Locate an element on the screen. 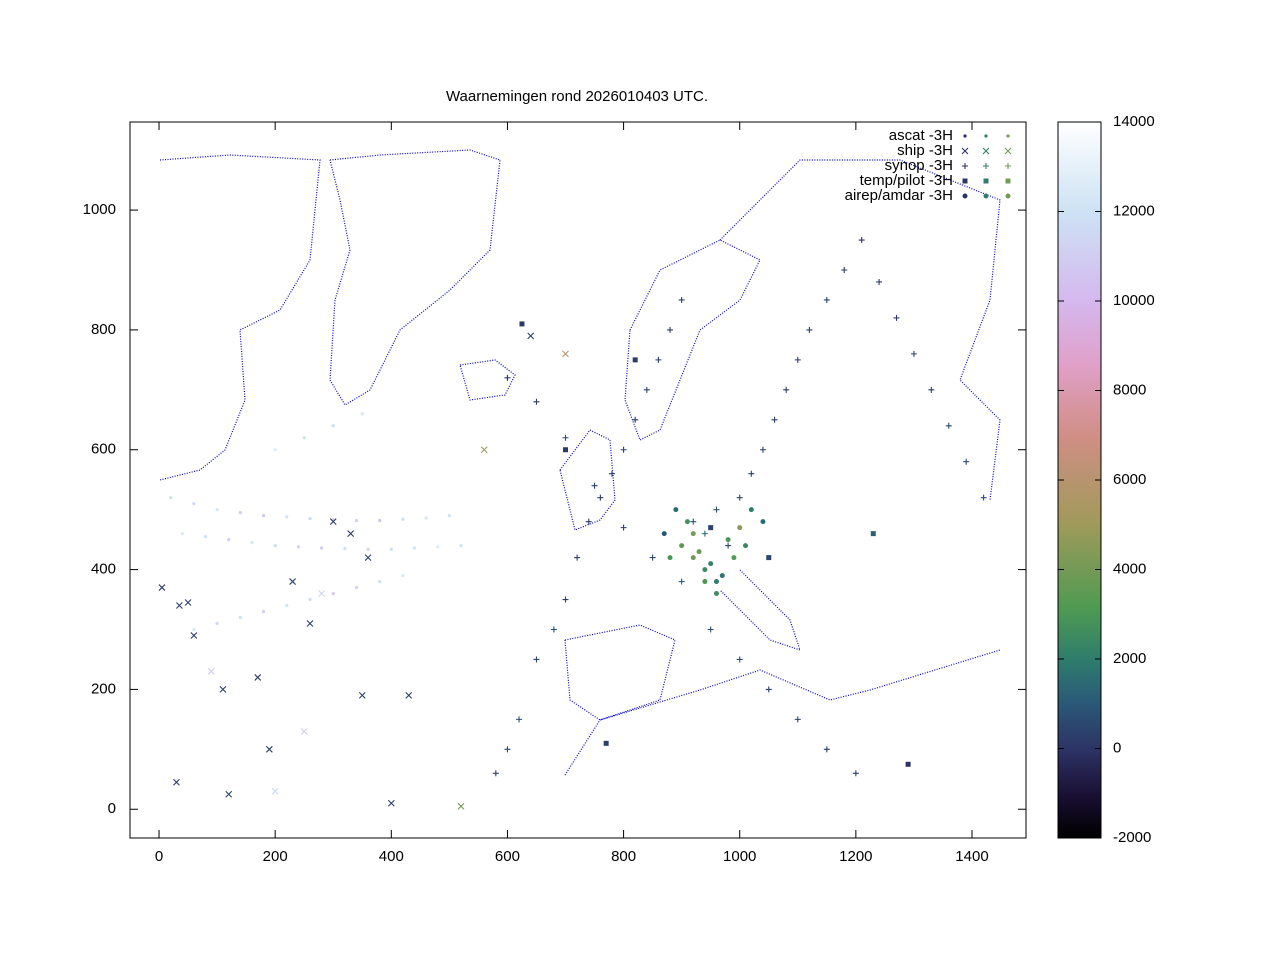 The image size is (1280, 960). x-tick-label: 0 is located at coordinates (159, 856).